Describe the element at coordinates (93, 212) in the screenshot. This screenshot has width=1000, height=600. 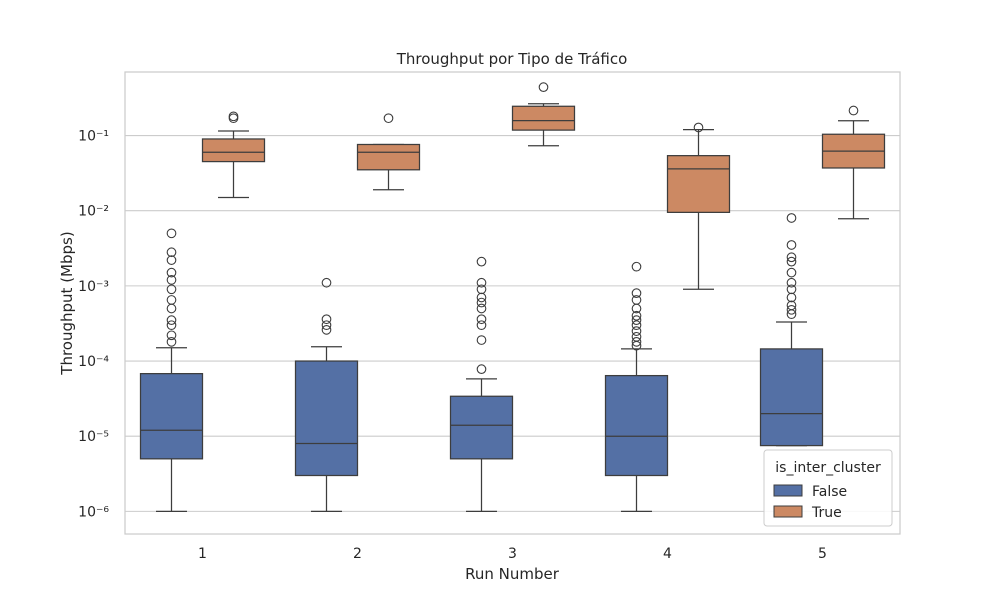
I see `y-tick-label: 10⁻²` at that location.